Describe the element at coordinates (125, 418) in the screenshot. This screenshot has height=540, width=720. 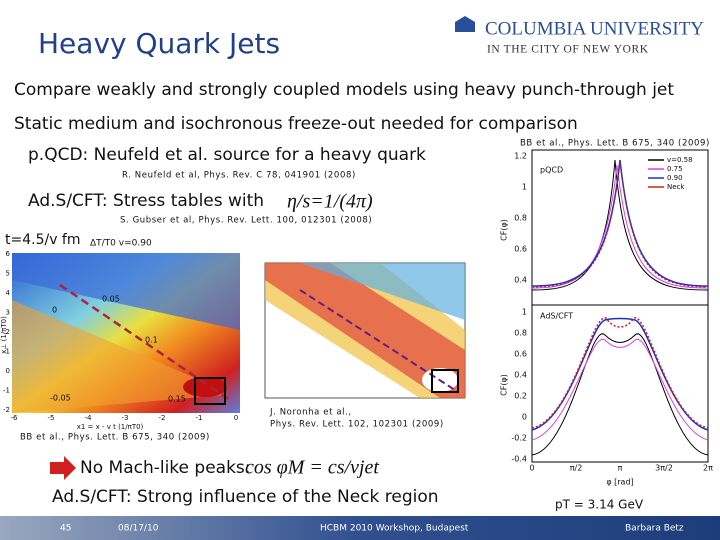
I see `x-tick-label: -3` at that location.